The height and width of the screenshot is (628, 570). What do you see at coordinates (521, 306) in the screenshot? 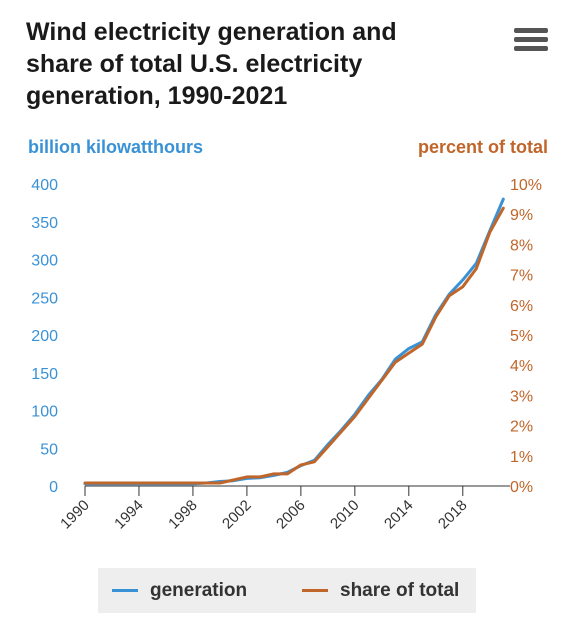
I see `y-right-tick-label: 6%` at bounding box center [521, 306].